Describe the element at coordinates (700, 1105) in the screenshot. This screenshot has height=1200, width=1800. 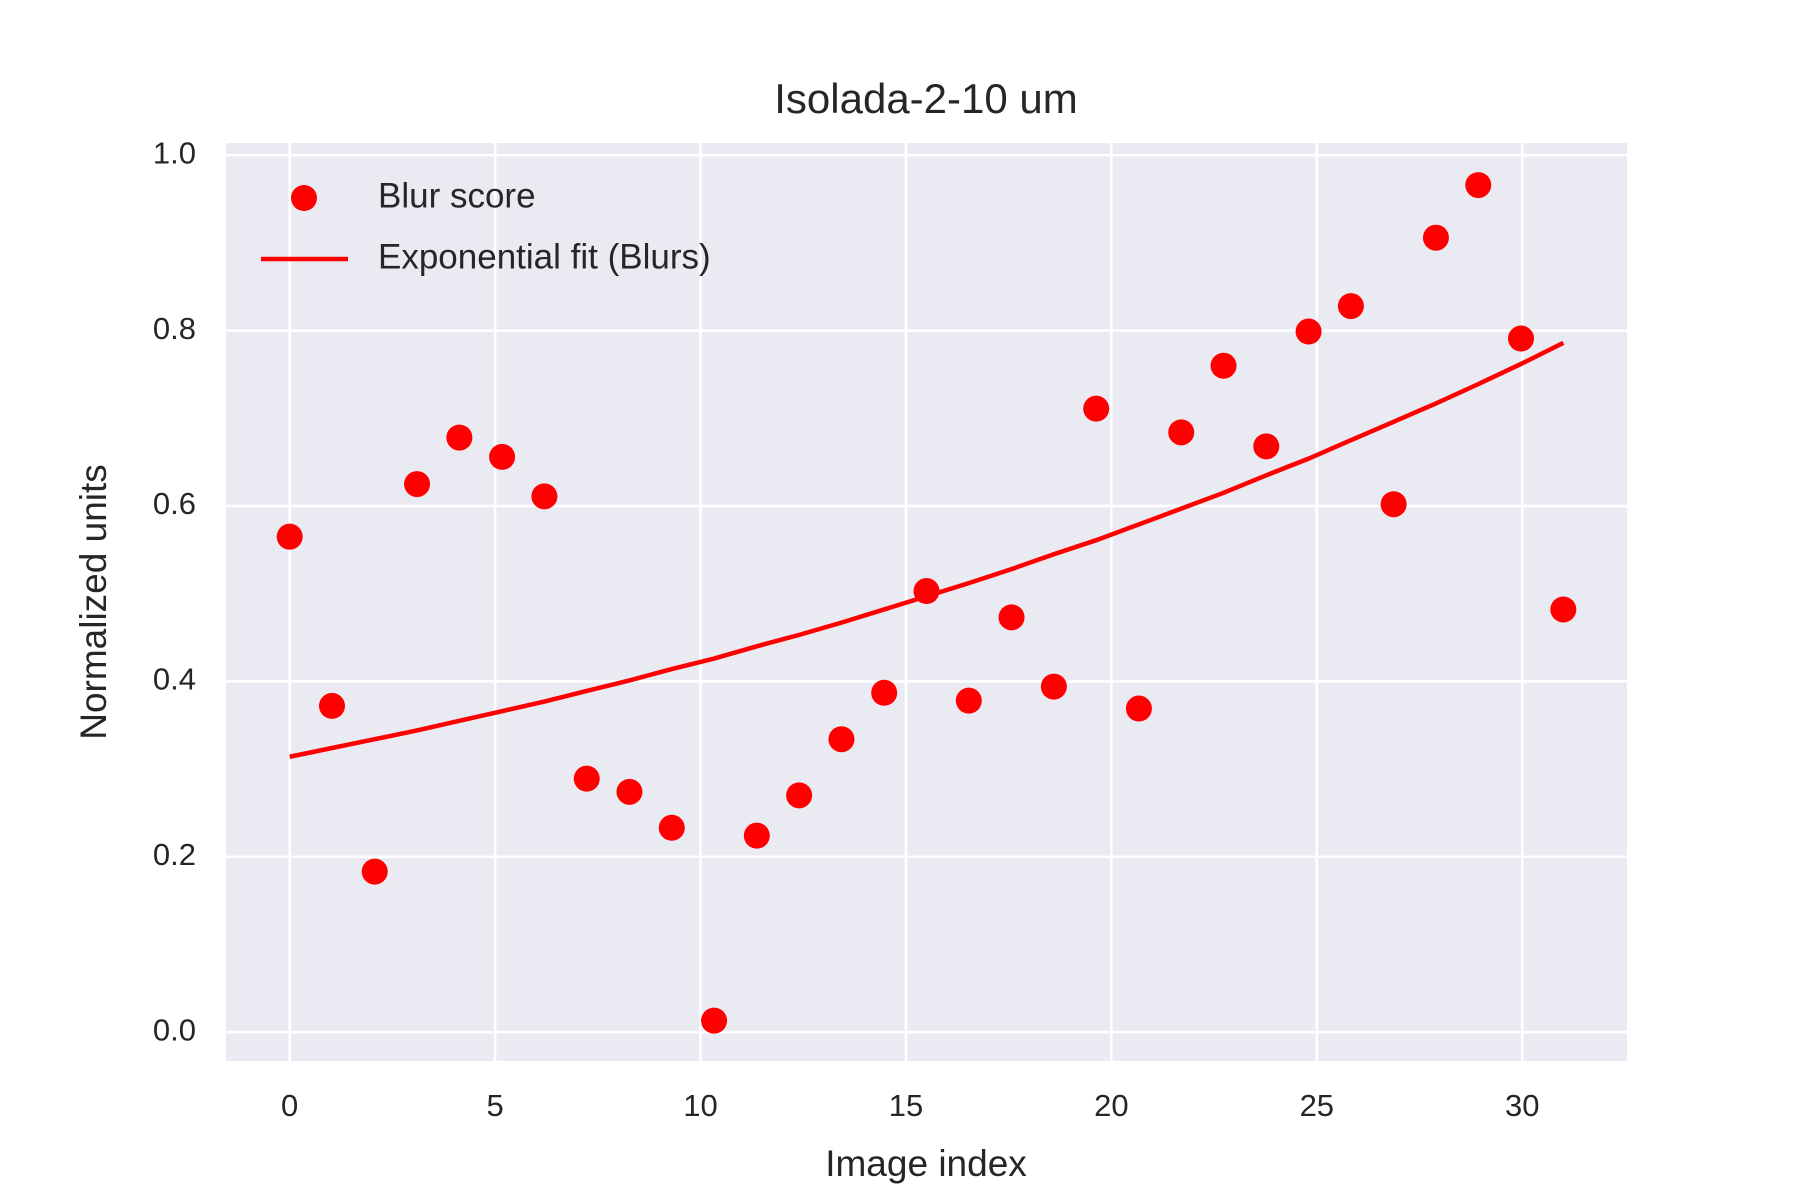
I see `x-tick-label: 10` at that location.